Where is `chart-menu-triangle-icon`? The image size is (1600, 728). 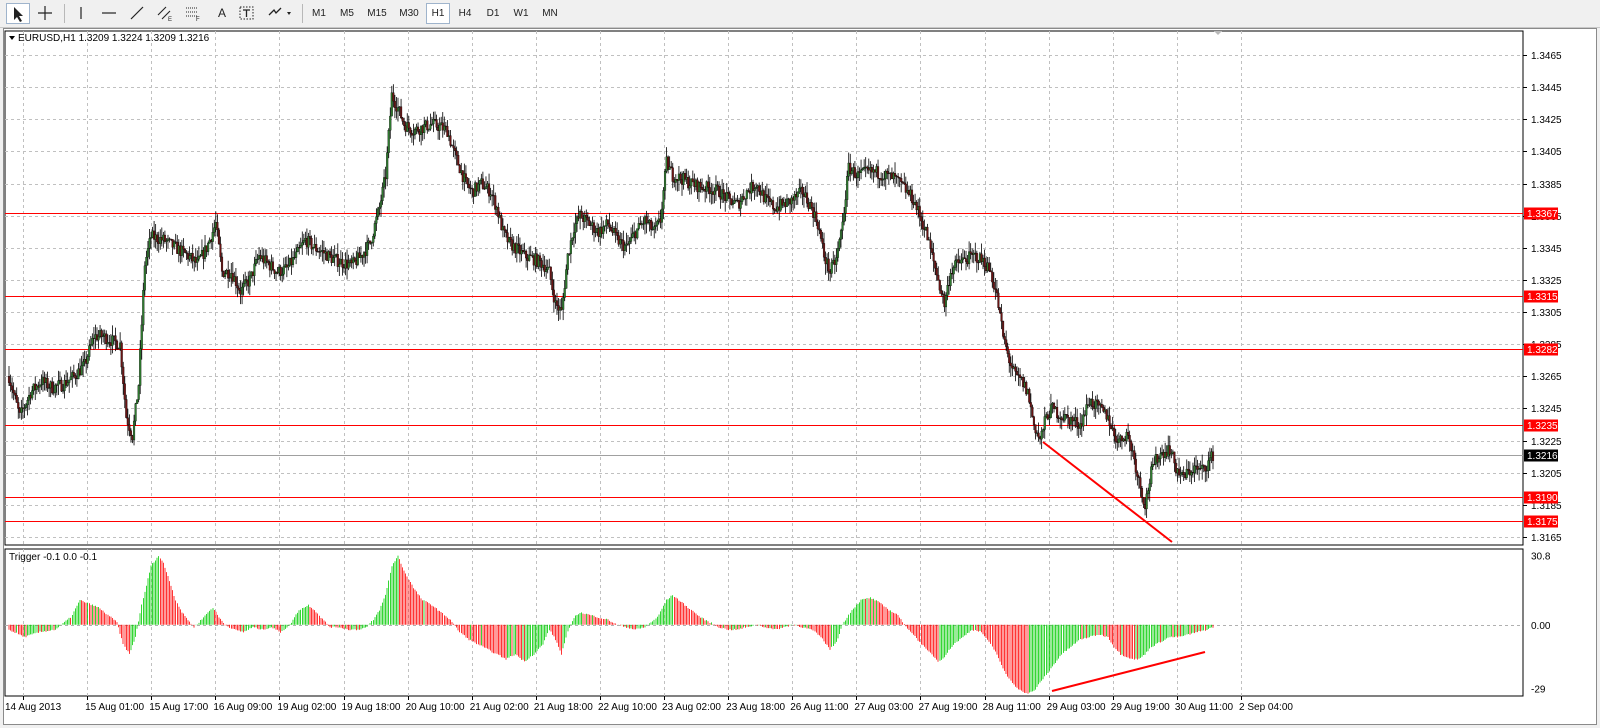
chart-menu-triangle-icon is located at coordinates (12, 38).